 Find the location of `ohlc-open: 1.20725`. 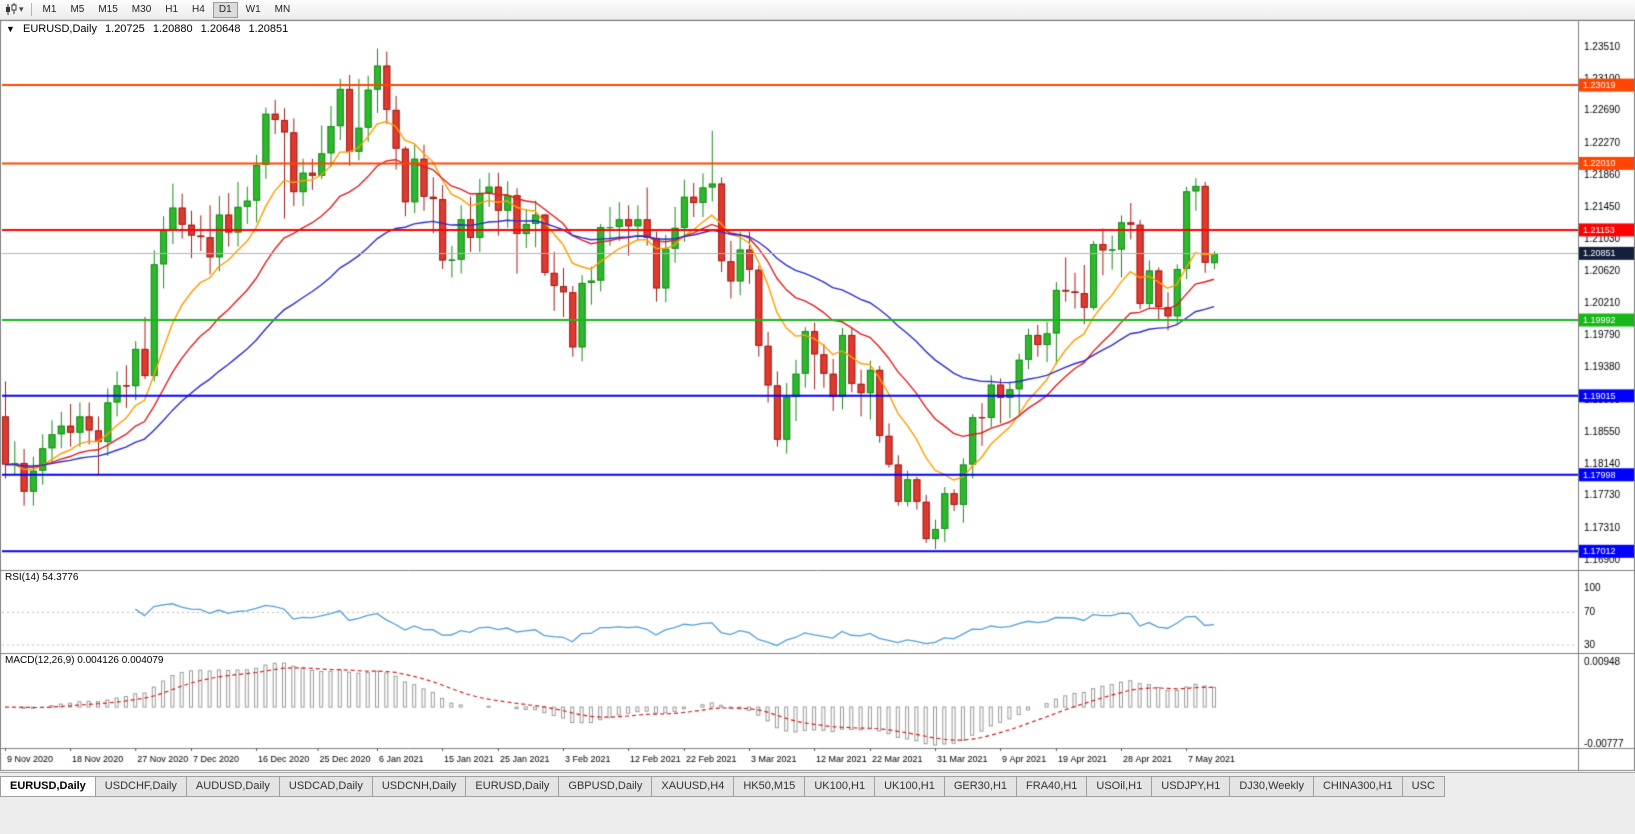

ohlc-open: 1.20725 is located at coordinates (125, 29).